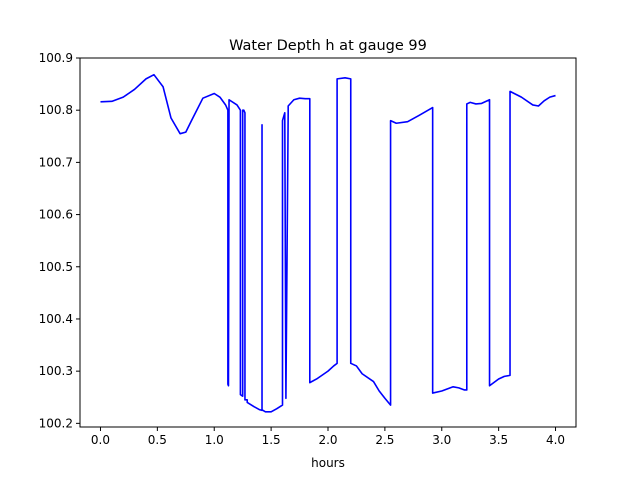 This screenshot has height=480, width=640. I want to click on x-tick-label: 1.5, so click(271, 440).